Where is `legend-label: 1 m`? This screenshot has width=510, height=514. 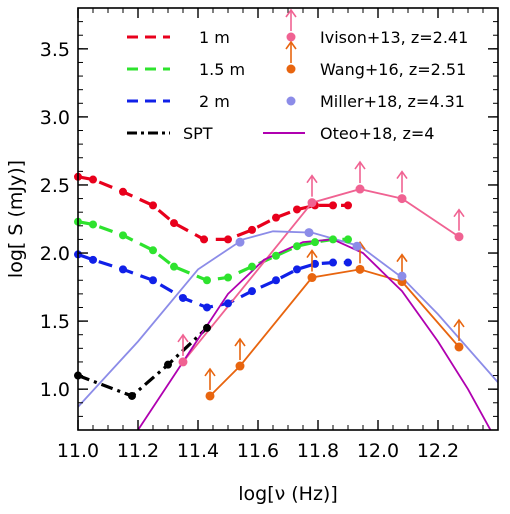 legend-label: 1 m is located at coordinates (214, 37).